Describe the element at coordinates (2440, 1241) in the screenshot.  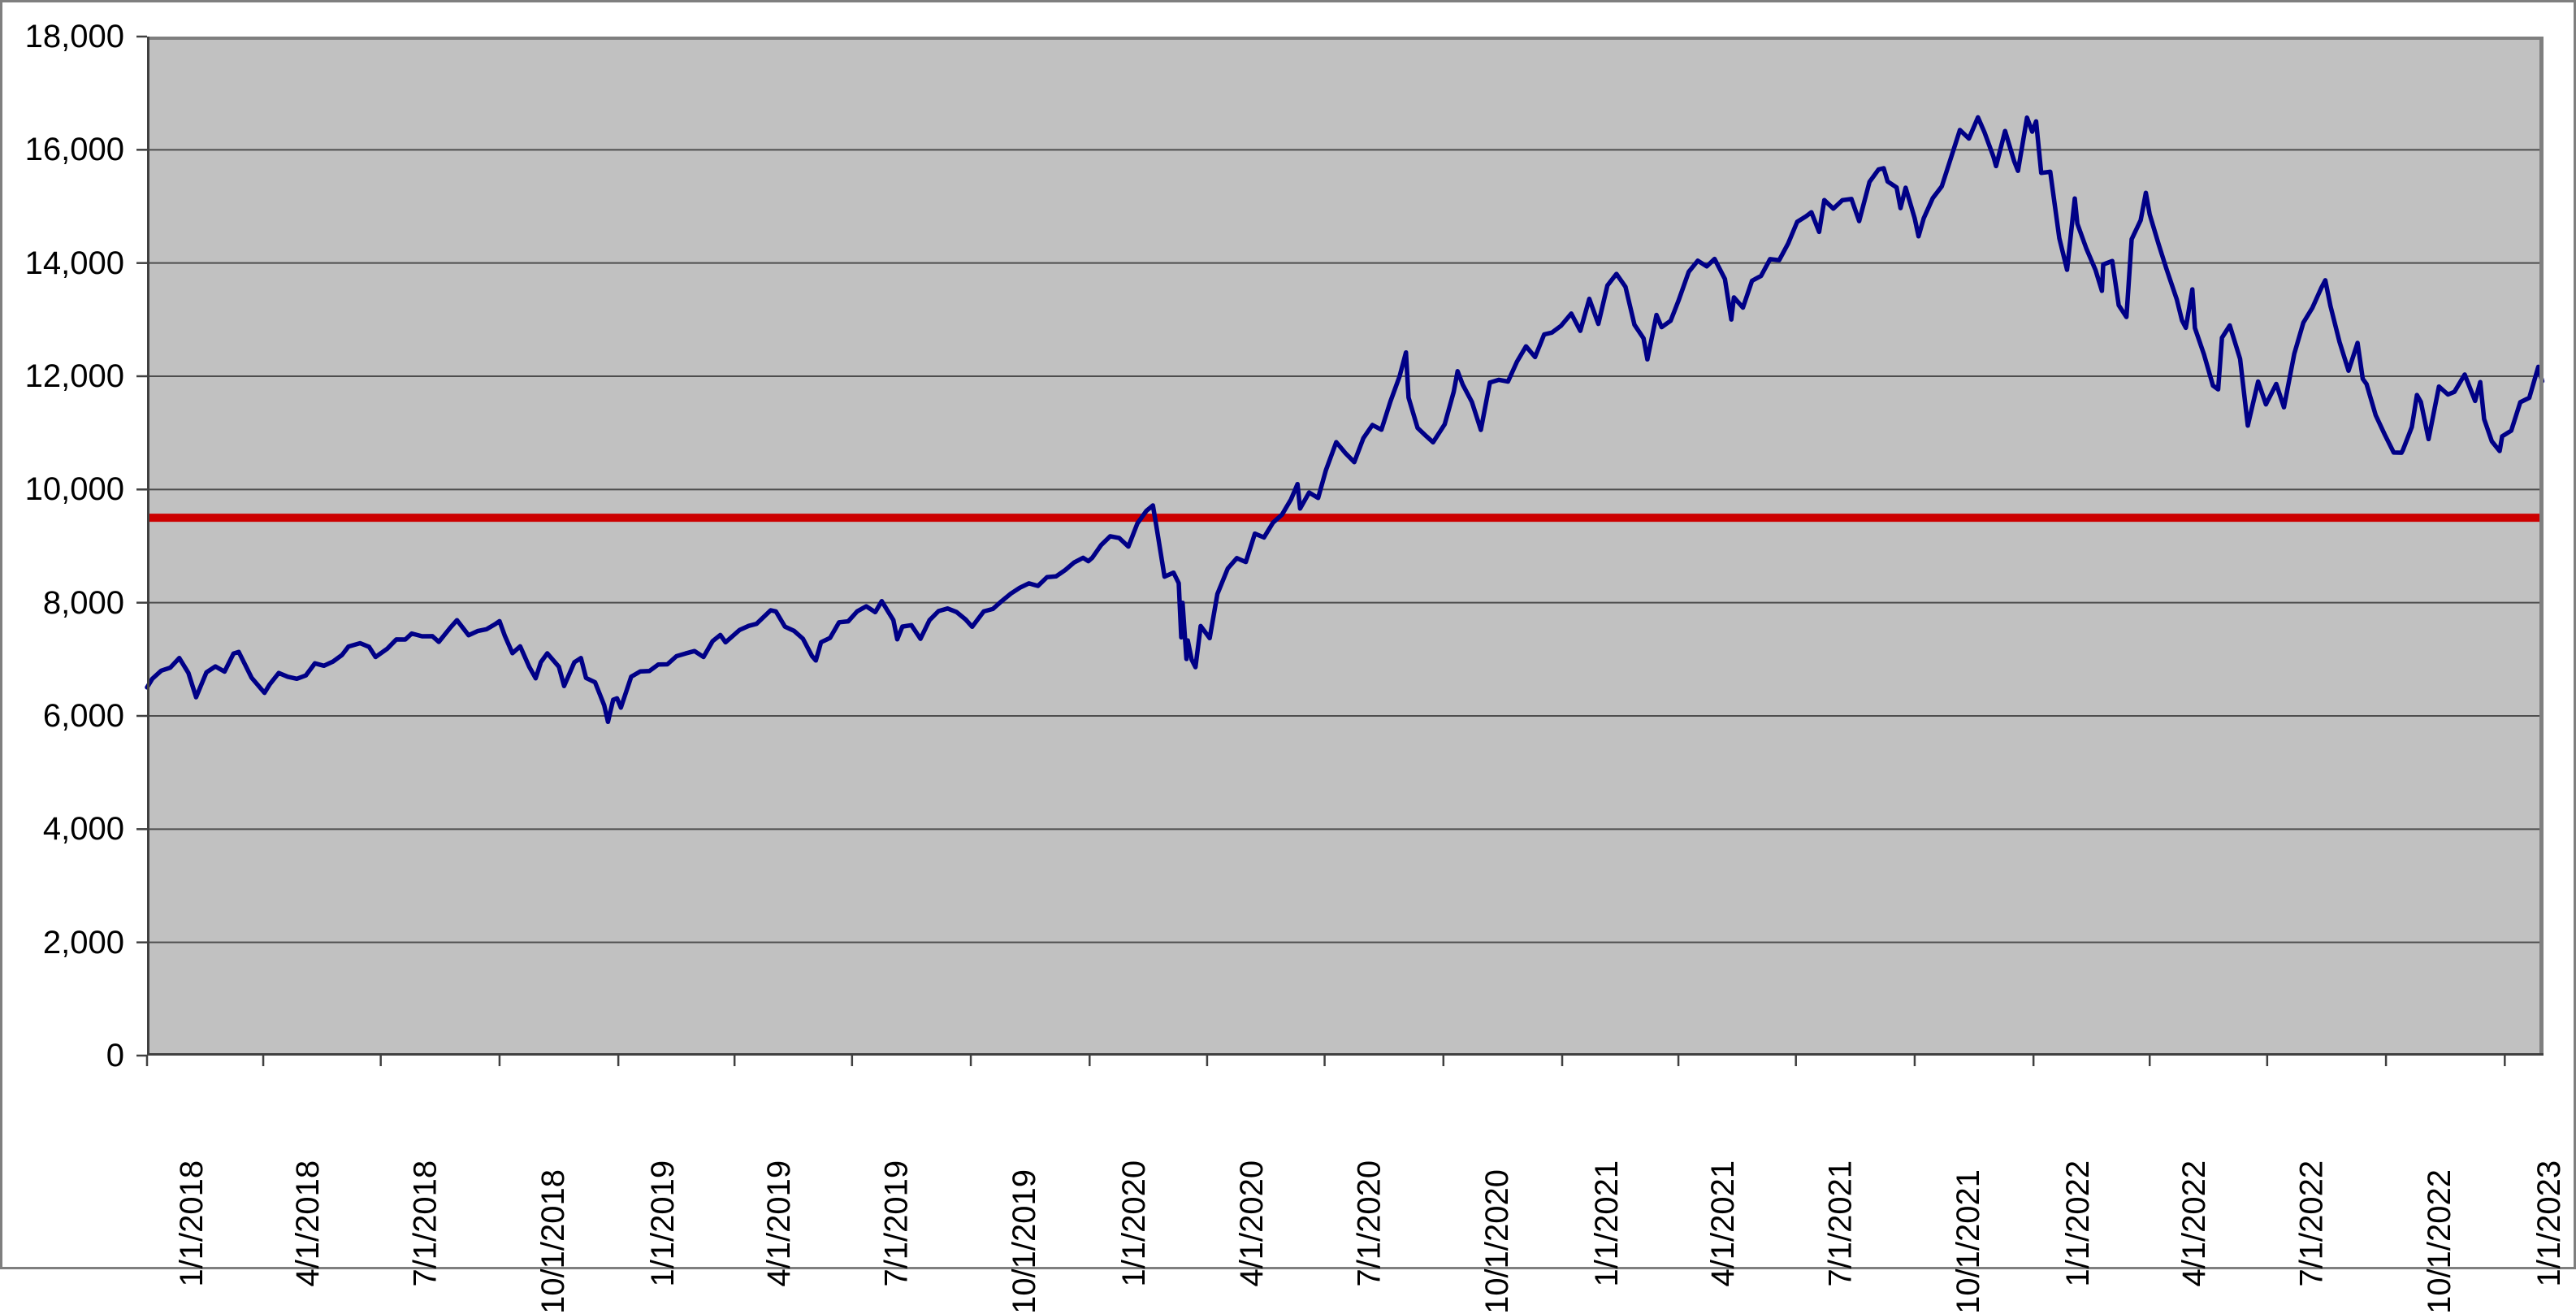
I see `x-axis-tick-label: 10/1/2022` at that location.